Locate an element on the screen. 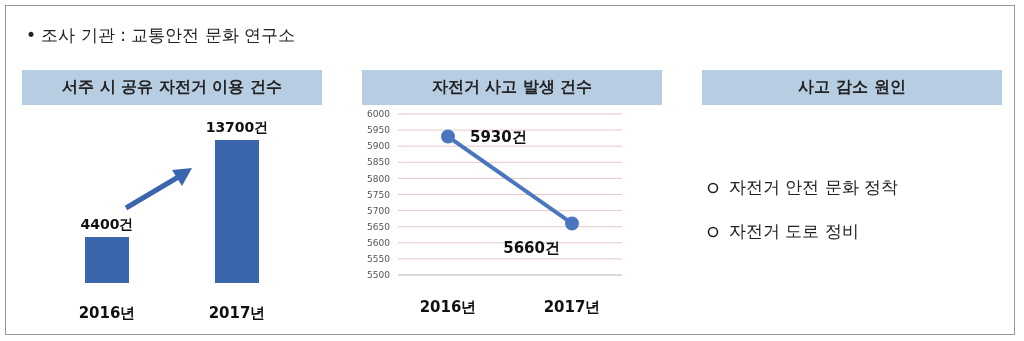 This screenshot has height=341, width=1024. y-tick-label: 6000 is located at coordinates (379, 114).